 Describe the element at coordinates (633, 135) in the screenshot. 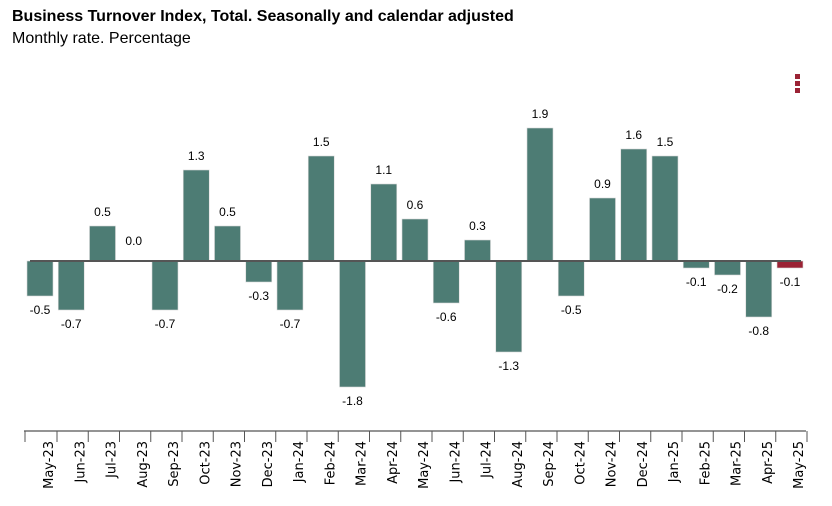

I see `data-label-Dec-24: 1.6` at that location.